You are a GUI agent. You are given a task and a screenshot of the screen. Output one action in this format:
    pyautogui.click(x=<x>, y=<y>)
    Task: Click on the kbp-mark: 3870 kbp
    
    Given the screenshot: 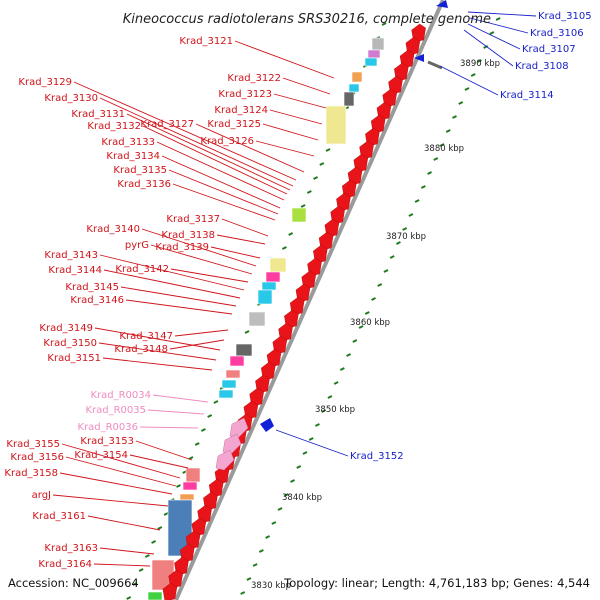 What is the action you would take?
    pyautogui.click(x=406, y=237)
    